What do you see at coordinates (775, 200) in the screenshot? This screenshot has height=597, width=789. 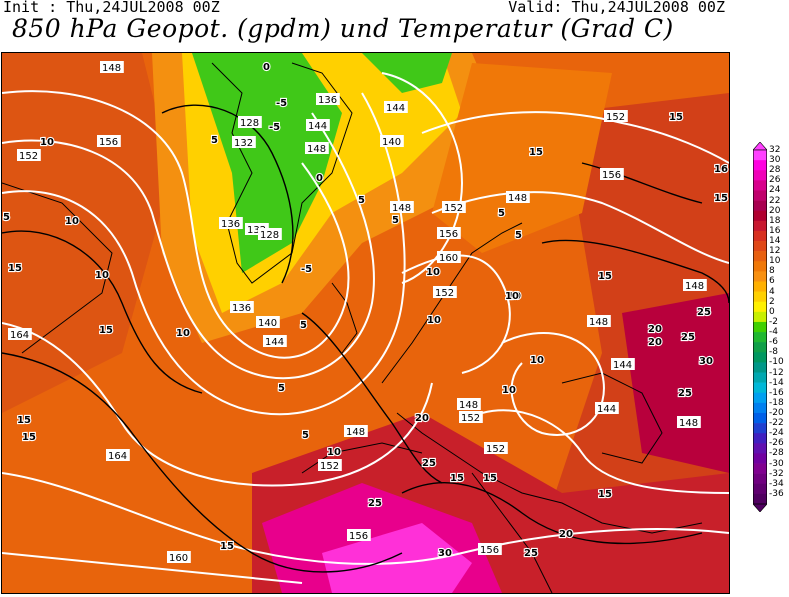 I see `colorbar-label: 22` at bounding box center [775, 200].